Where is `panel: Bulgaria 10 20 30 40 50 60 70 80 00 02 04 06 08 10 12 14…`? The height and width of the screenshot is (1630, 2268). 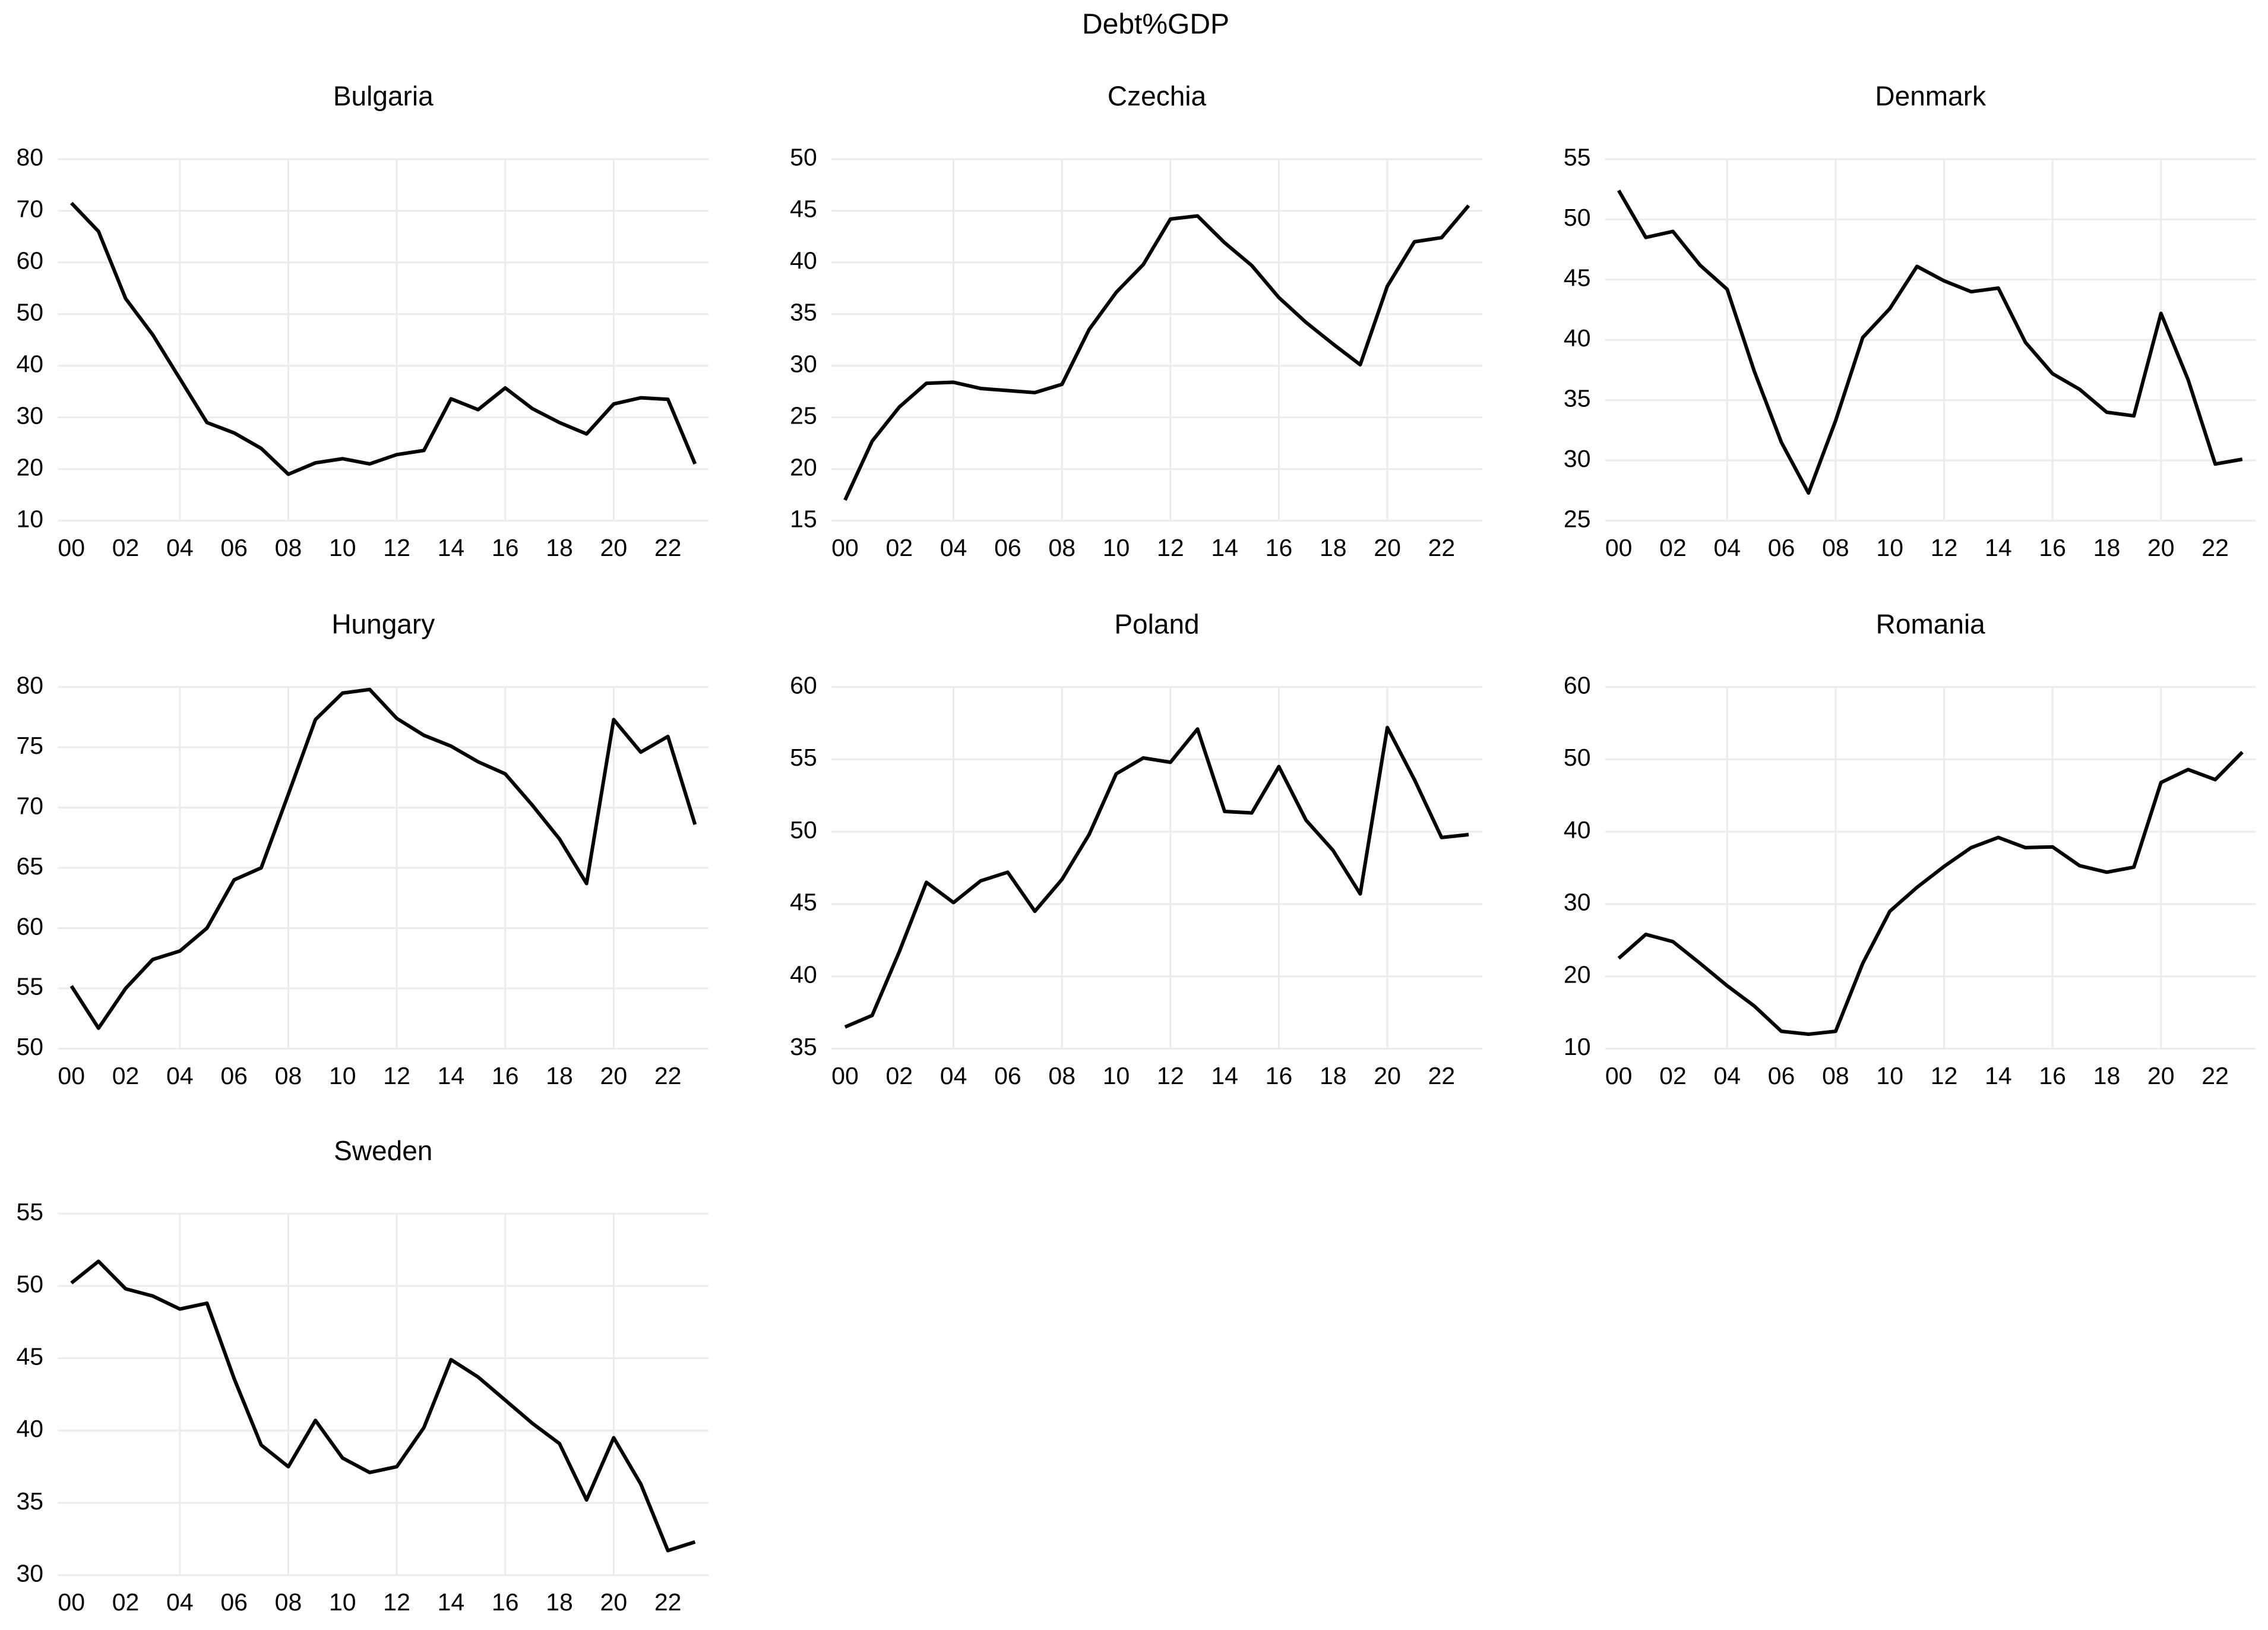
panel: Bulgaria 10 20 30 40 50 60 70 80 00 02 04 06 08 10 12 14… is located at coordinates (362, 321).